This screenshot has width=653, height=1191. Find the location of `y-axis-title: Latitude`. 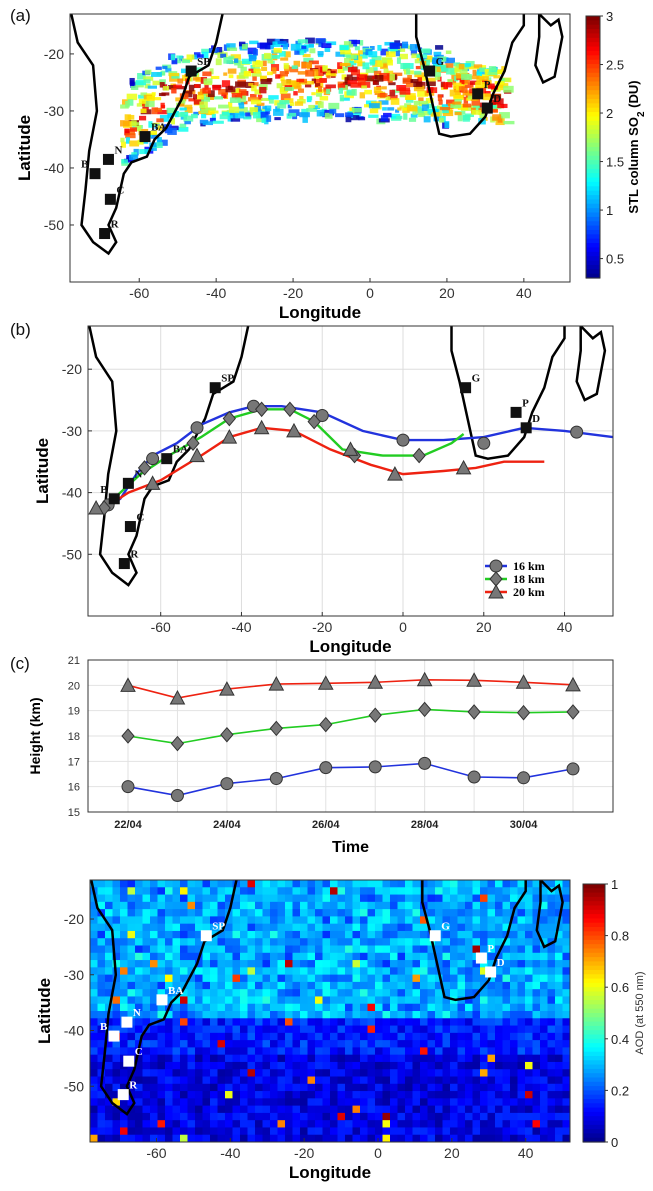

y-axis-title: Latitude is located at coordinates (42, 471).